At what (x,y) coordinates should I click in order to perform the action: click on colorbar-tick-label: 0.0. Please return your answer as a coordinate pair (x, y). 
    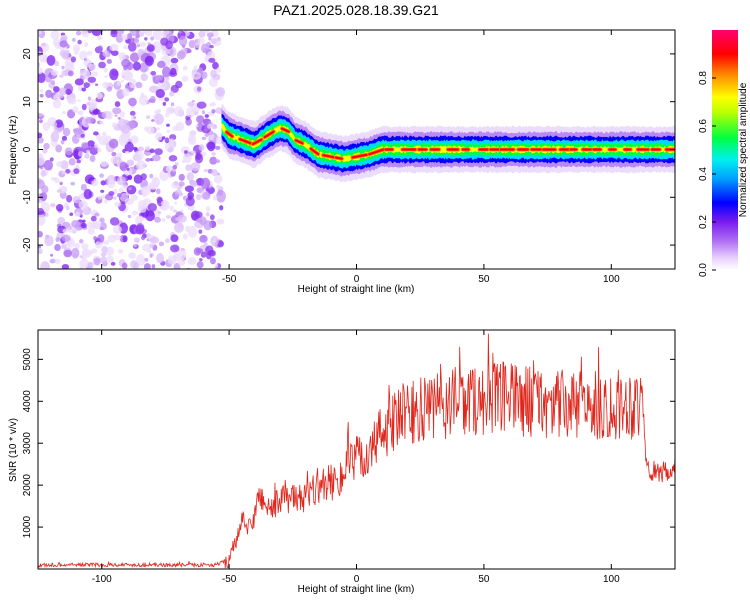
    Looking at the image, I should click on (703, 270).